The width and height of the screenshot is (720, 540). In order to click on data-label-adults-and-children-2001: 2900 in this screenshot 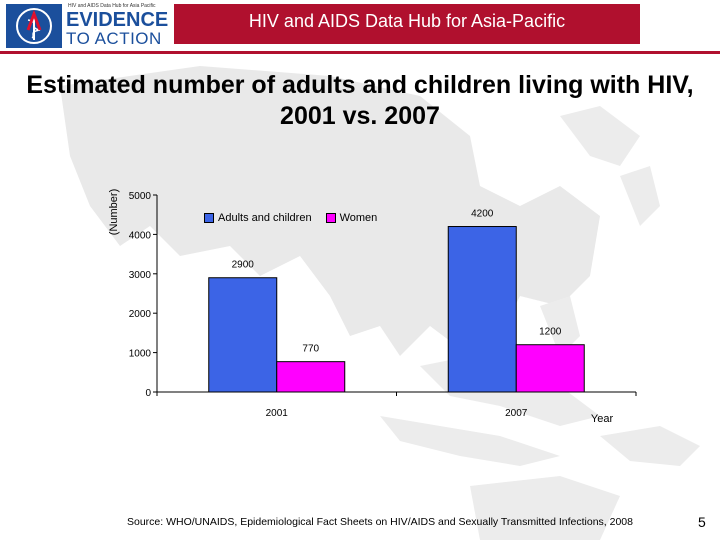, I will do `click(243, 265)`.